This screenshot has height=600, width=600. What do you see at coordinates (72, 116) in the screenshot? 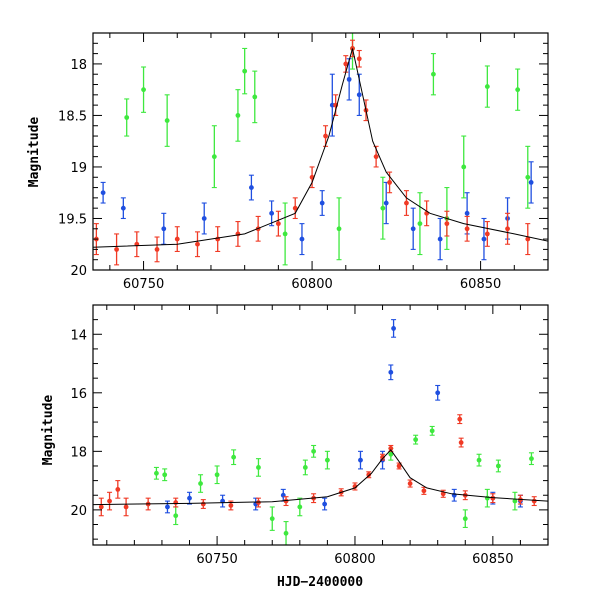
I see `y-tick-label: 18.5` at bounding box center [72, 116].